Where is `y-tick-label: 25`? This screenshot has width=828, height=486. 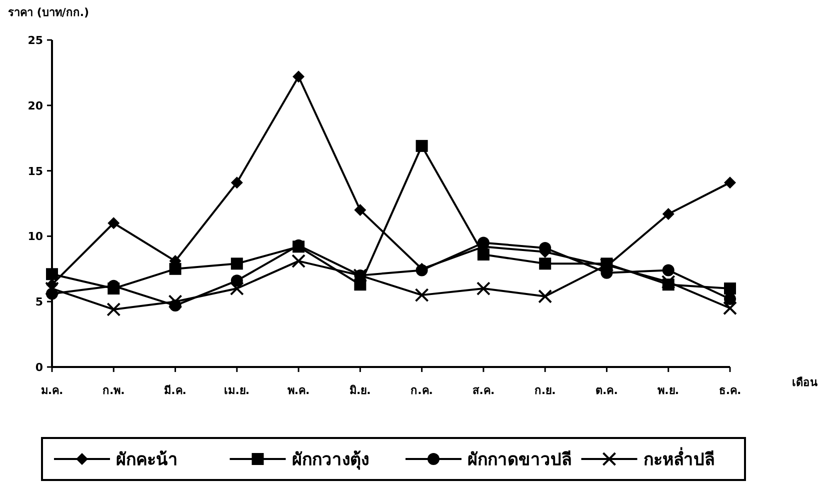
y-tick-label: 25 is located at coordinates (35, 40).